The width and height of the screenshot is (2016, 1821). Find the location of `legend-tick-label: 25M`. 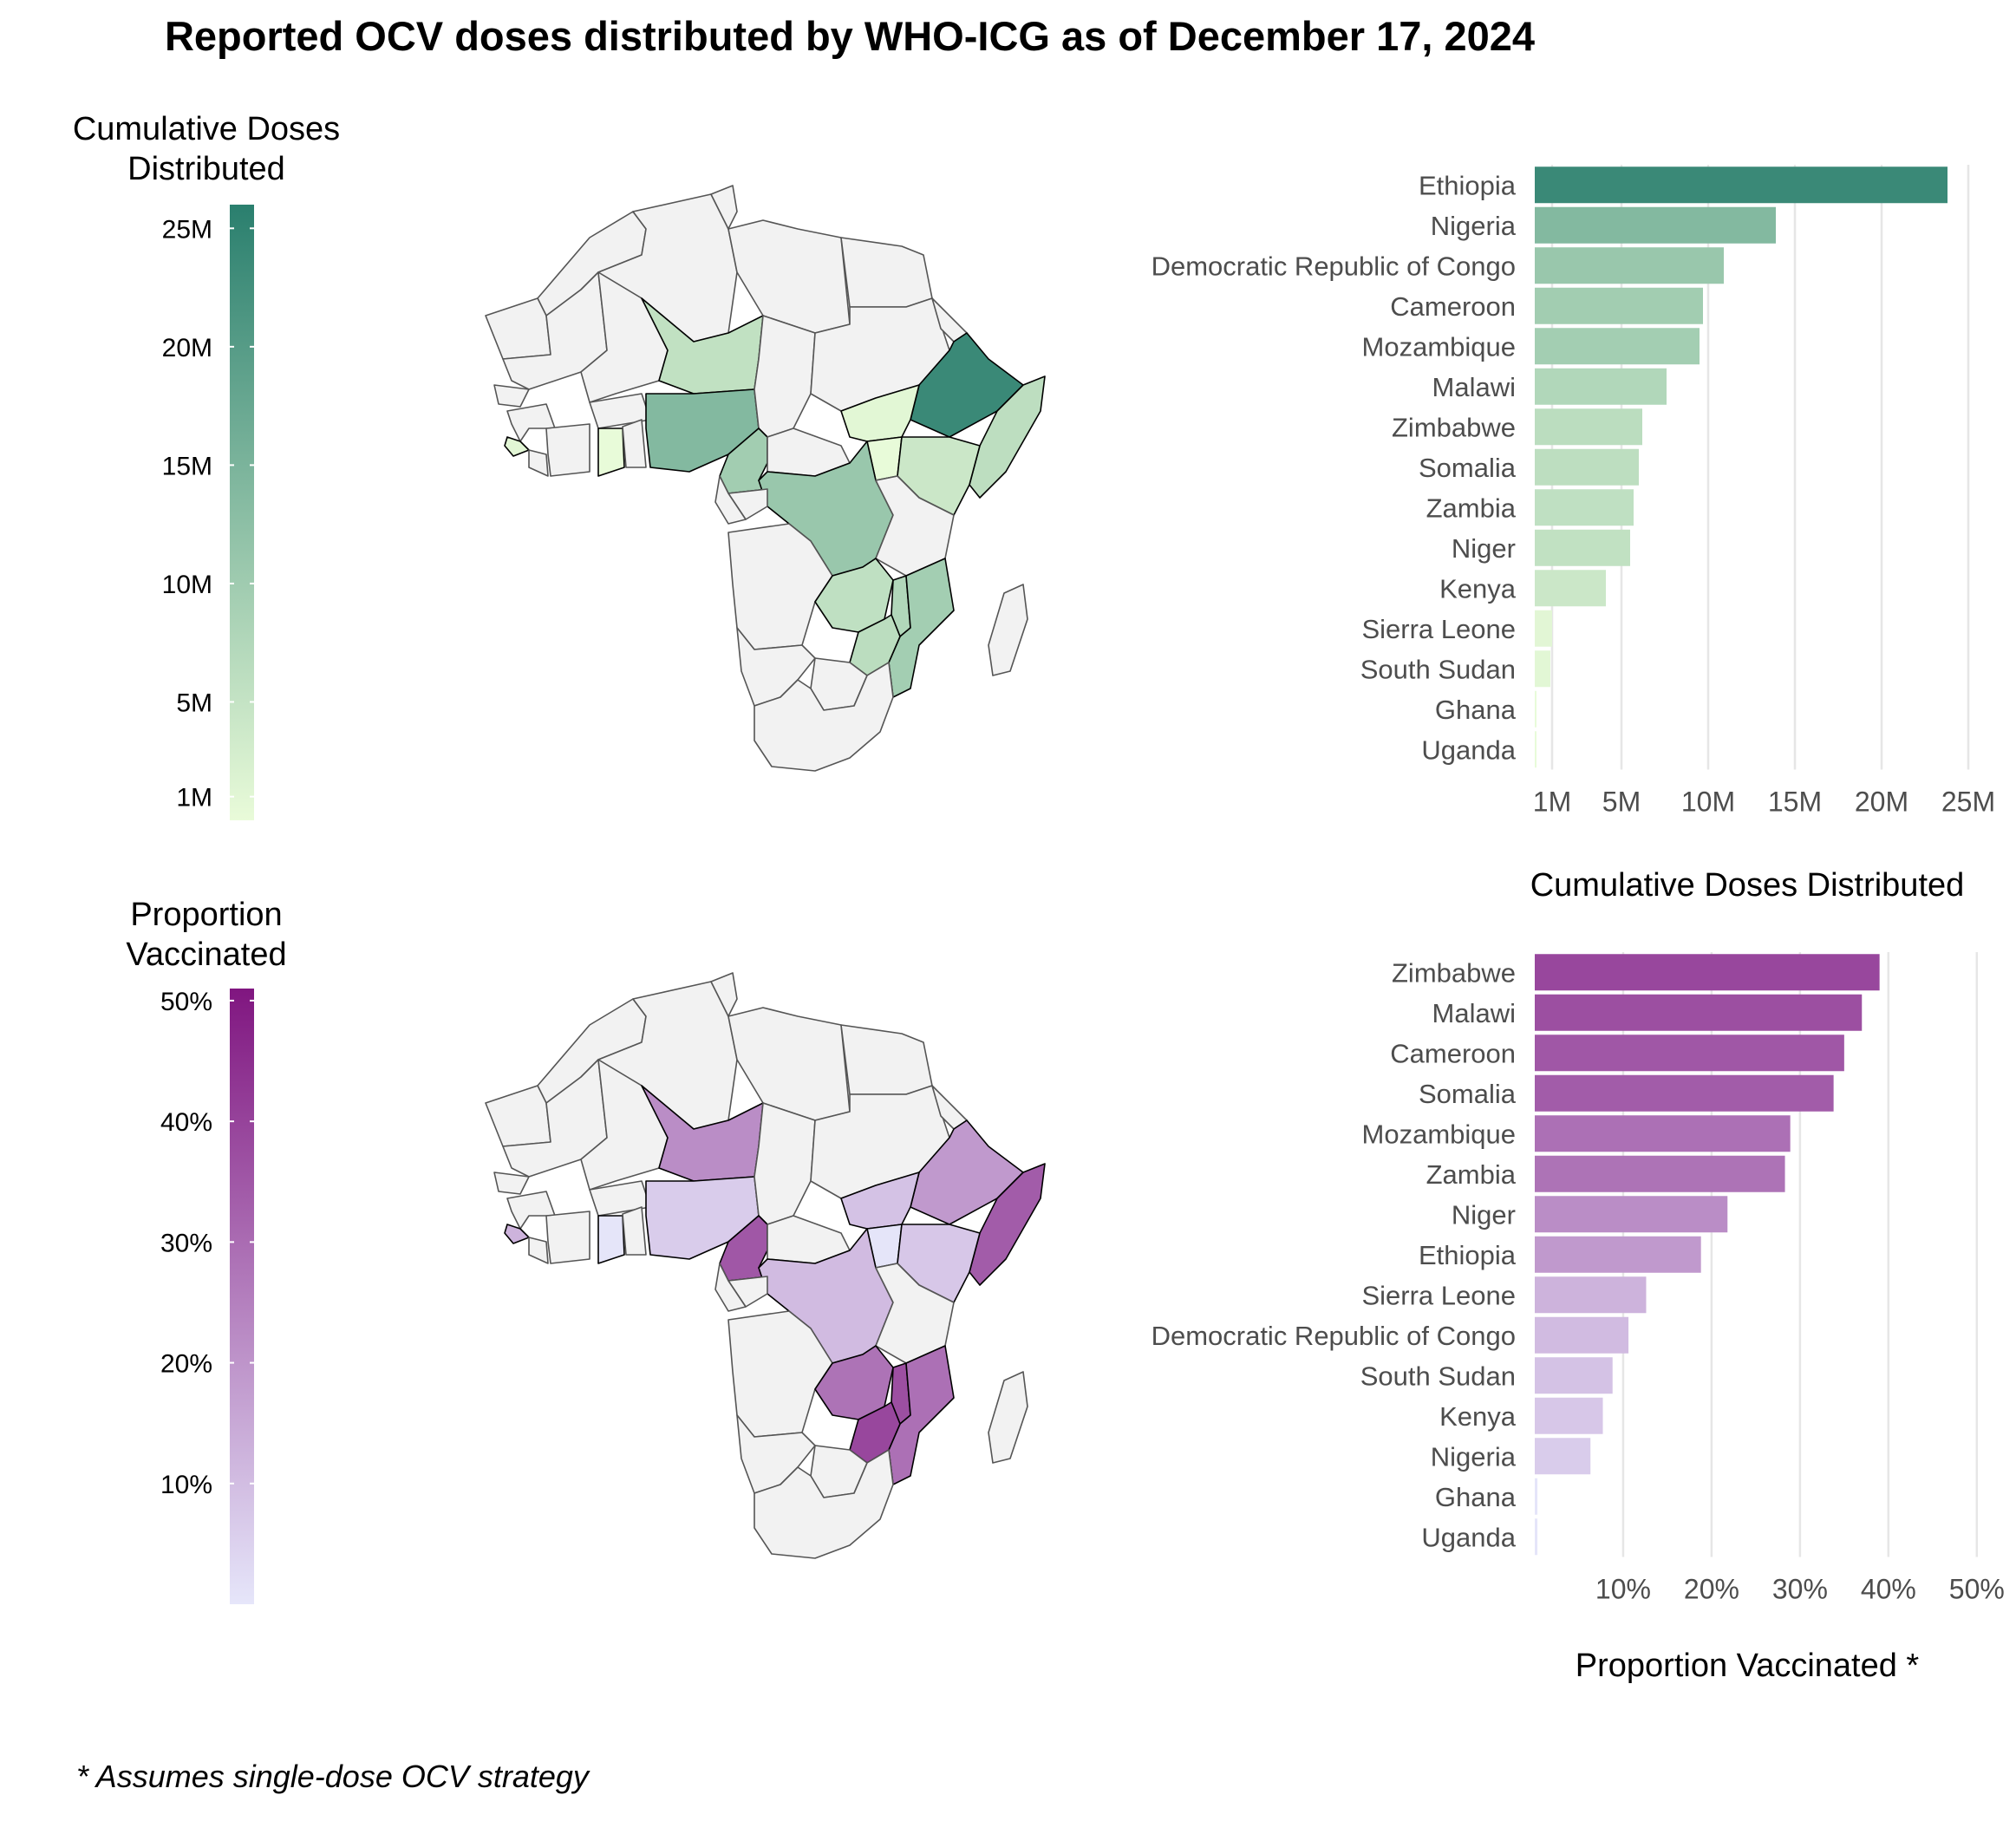

legend-tick-label: 25M is located at coordinates (187, 229).